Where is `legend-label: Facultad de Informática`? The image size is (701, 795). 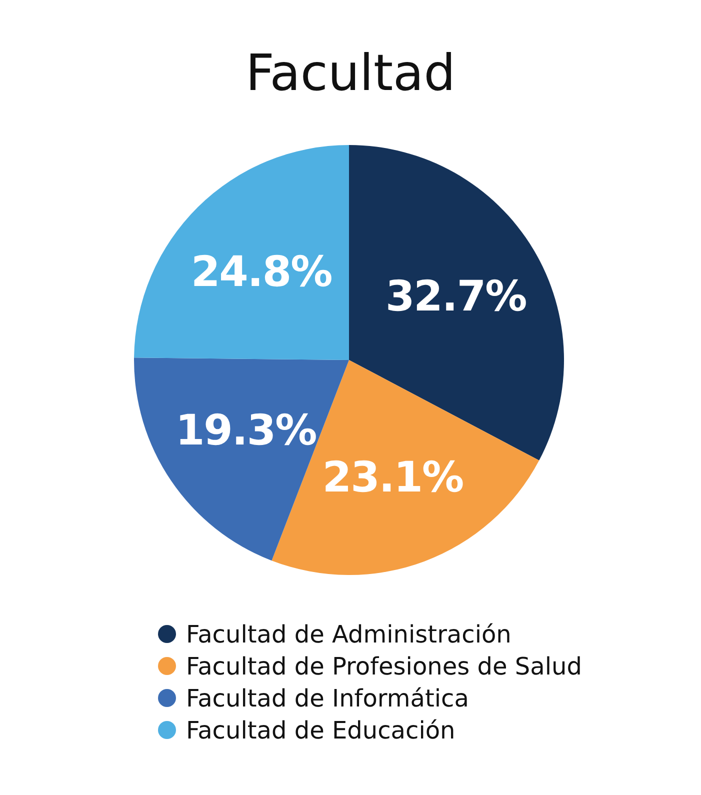 legend-label: Facultad de Informática is located at coordinates (327, 698).